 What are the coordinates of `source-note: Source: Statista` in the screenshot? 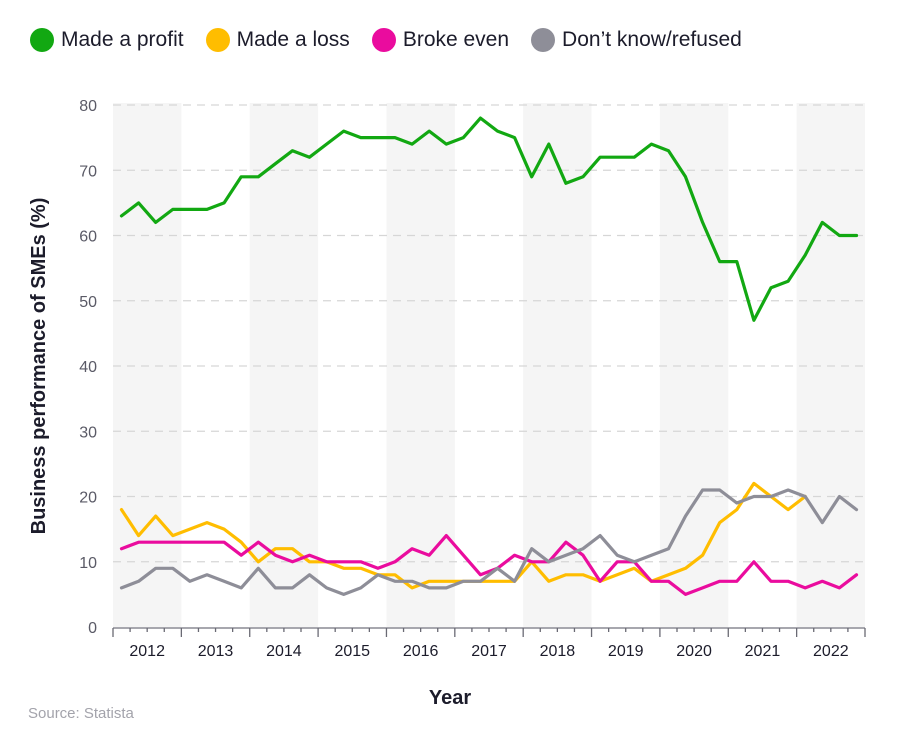 It's located at (81, 713).